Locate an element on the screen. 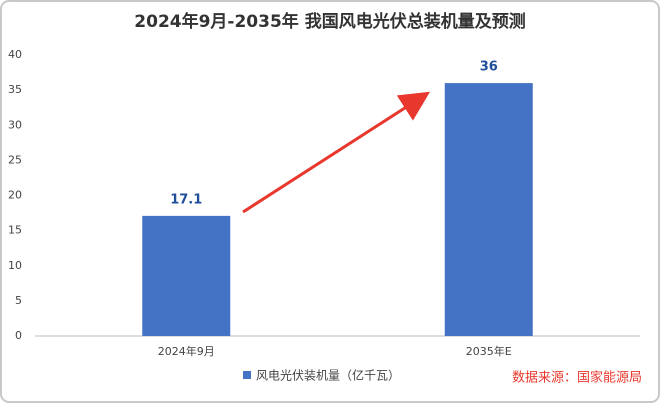  y-tick-label: 40 is located at coordinates (15, 54).